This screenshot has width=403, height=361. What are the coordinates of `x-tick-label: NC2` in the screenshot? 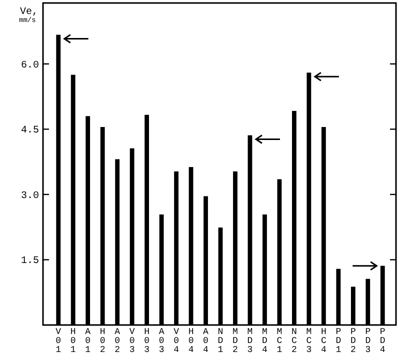 It's located at (294, 341).